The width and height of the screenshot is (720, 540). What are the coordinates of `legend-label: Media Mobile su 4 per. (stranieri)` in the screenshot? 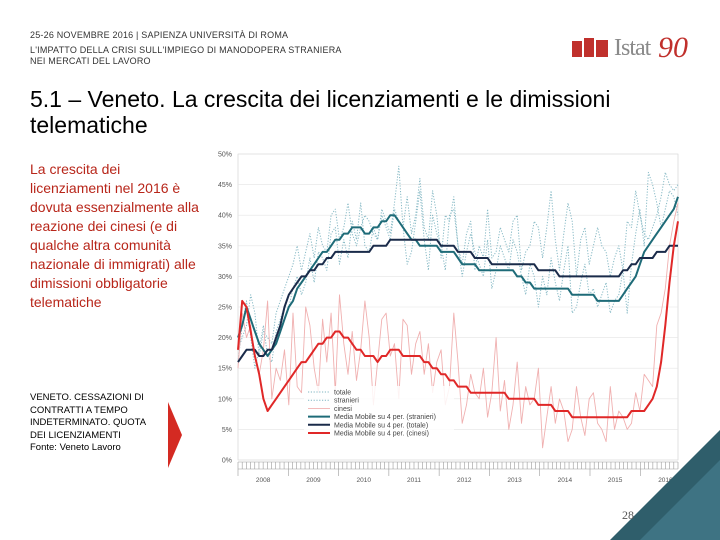 It's located at (385, 417).